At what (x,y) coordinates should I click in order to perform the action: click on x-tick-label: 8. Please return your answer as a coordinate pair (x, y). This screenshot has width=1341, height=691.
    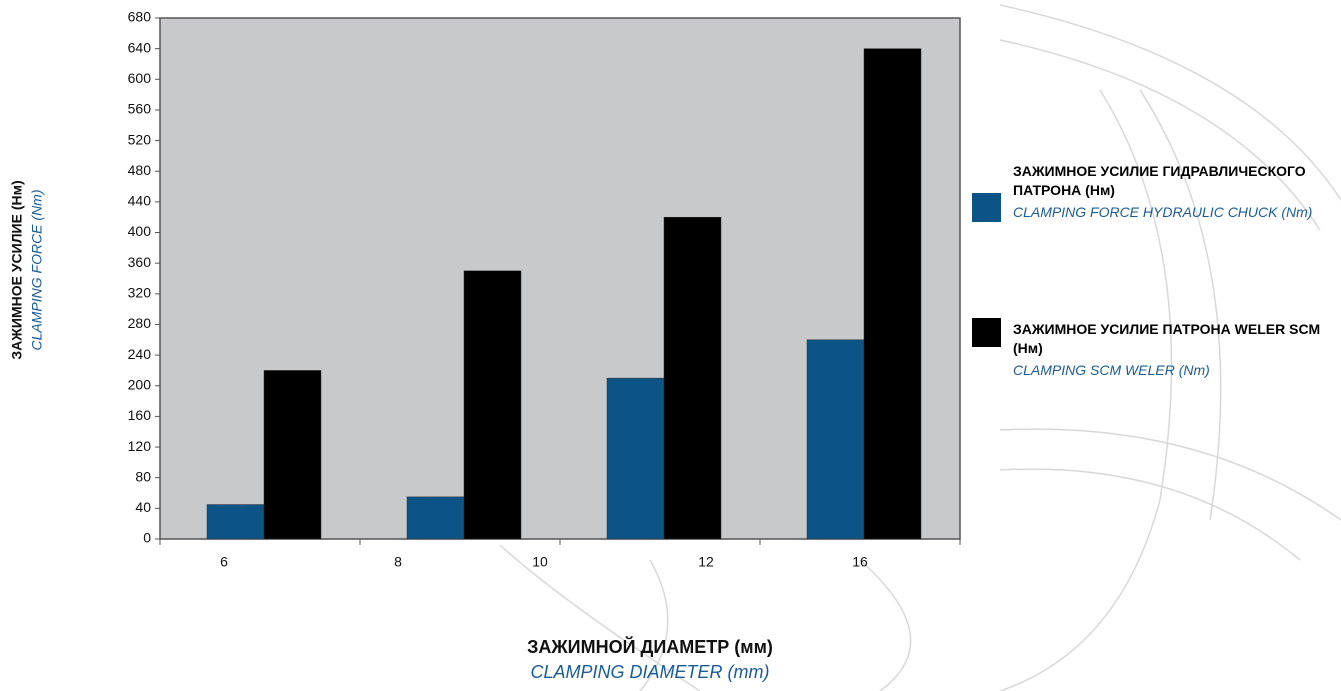
    Looking at the image, I should click on (398, 562).